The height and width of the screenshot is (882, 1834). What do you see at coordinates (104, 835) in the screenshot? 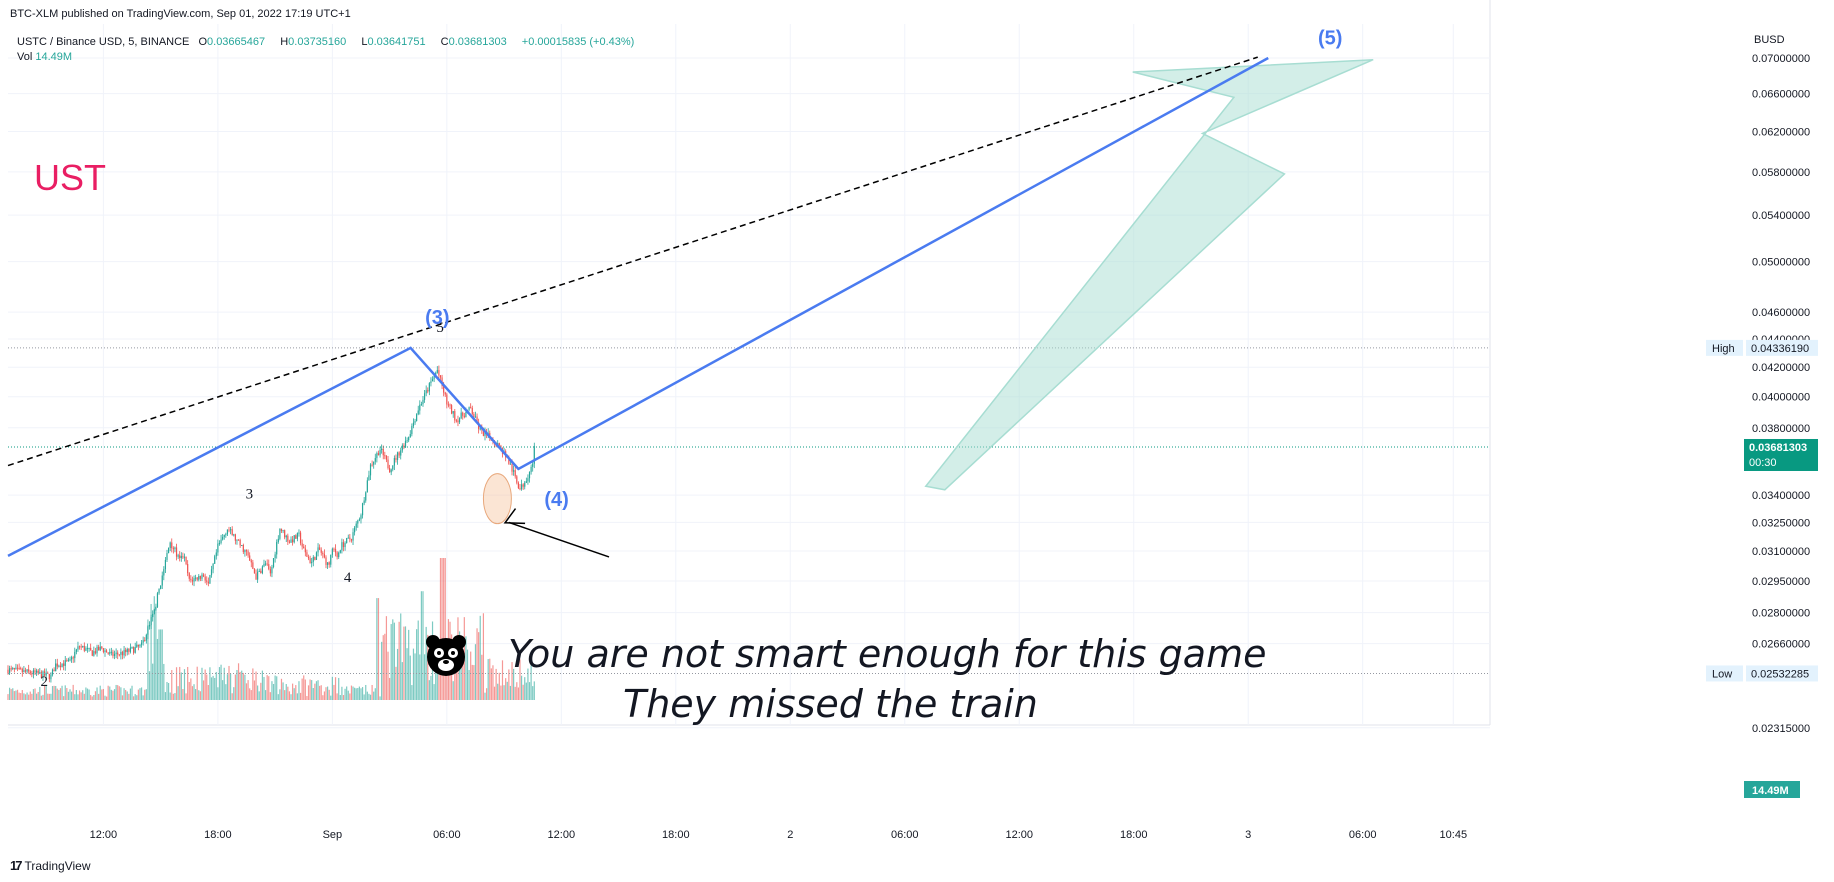
I see `time-tick: 12:00` at bounding box center [104, 835].